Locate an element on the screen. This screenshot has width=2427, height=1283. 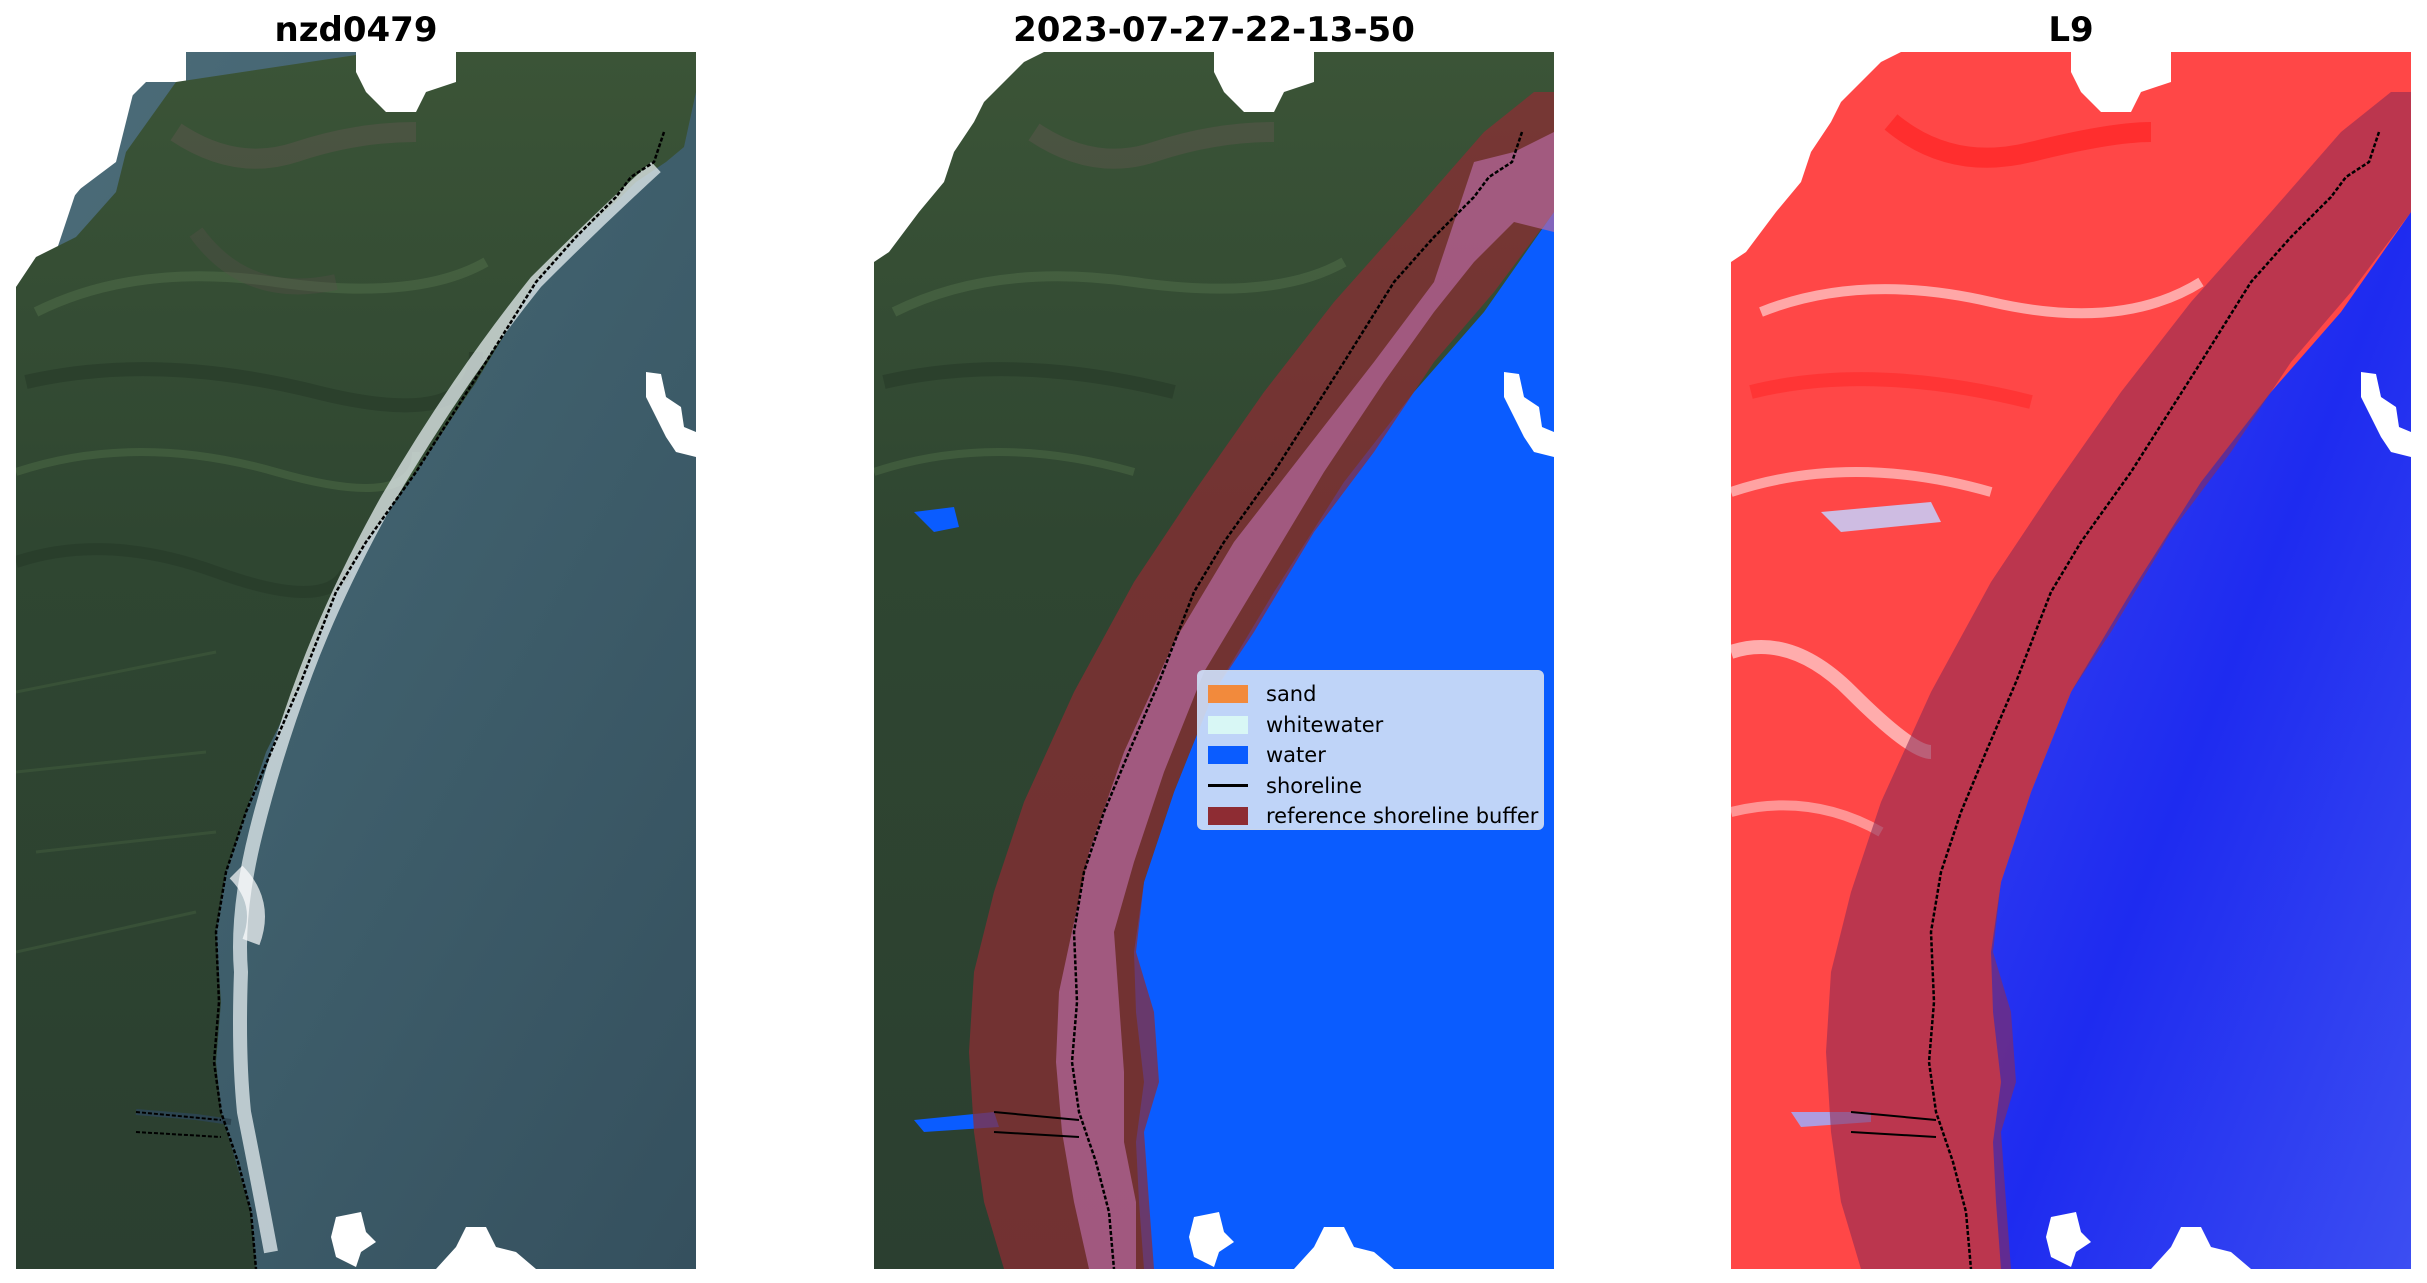
legend-item-buffer: reference shoreline buffer is located at coordinates (1373, 816).